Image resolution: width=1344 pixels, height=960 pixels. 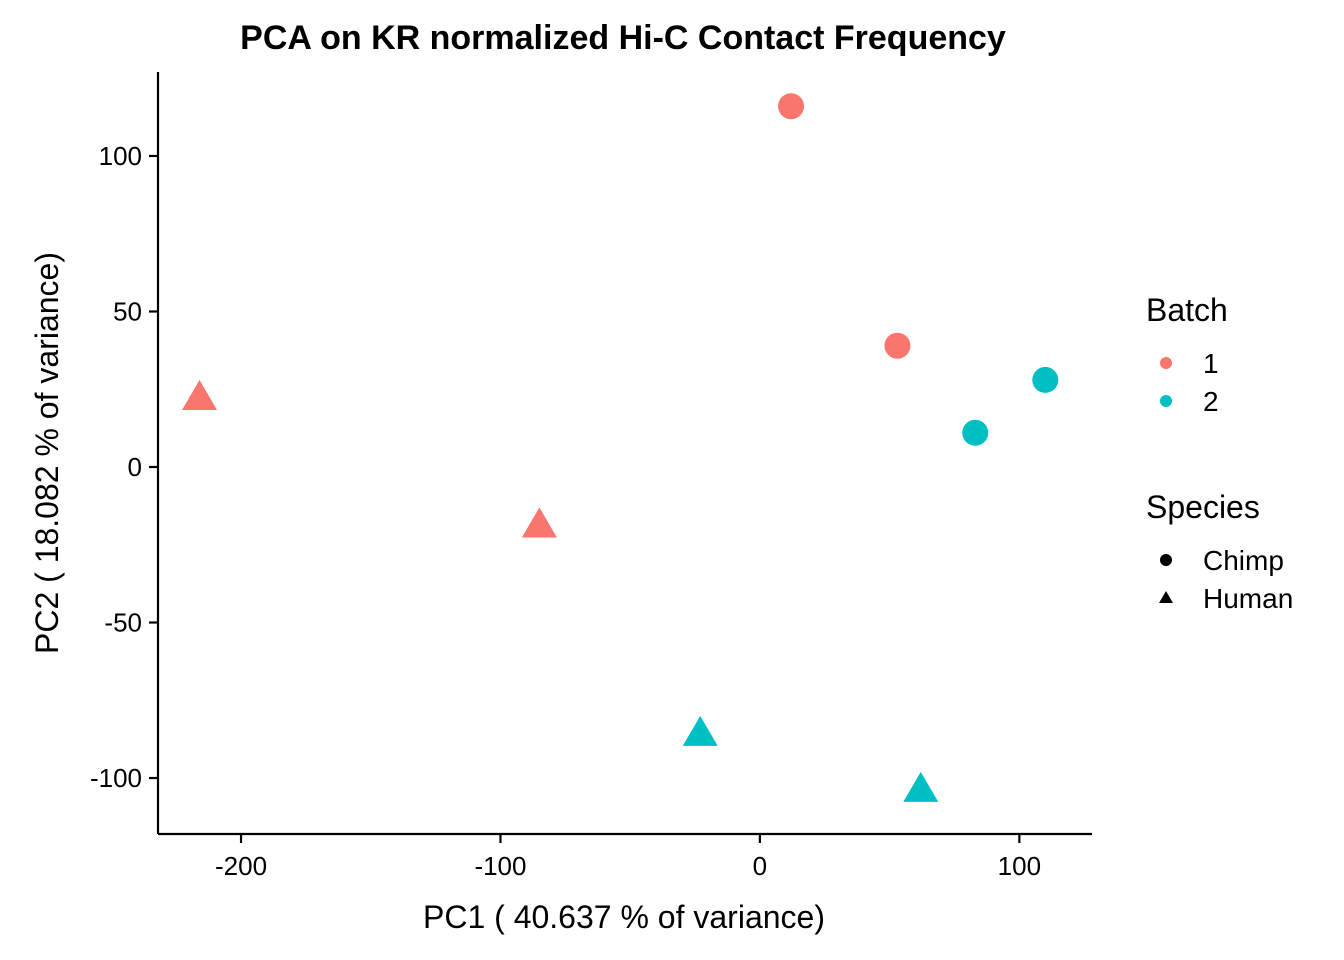 What do you see at coordinates (624, 917) in the screenshot?
I see `x-axis-label: PC1 ( 40.637 % of variance)` at bounding box center [624, 917].